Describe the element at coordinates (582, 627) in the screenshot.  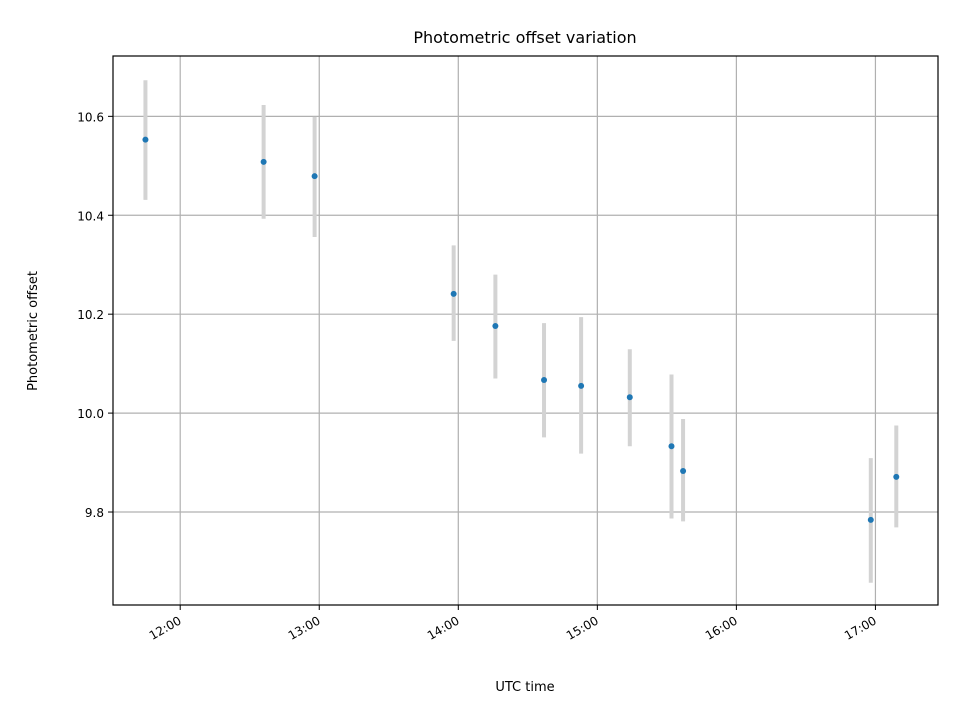
I see `x-tick-label: 15:00` at that location.